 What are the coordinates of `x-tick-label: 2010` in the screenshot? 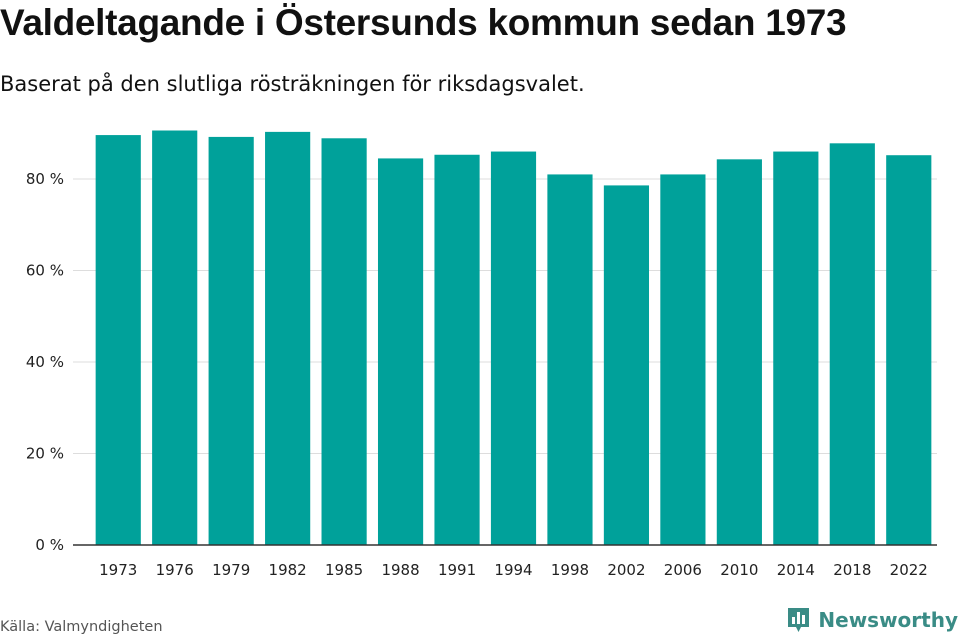 It's located at (739, 570).